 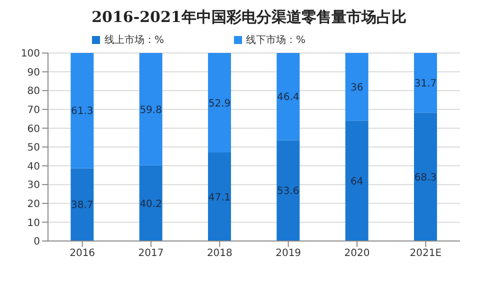 I want to click on chart-title: 2016-2021年中国彩电分渠道零售量市场占比, so click(x=249, y=17).